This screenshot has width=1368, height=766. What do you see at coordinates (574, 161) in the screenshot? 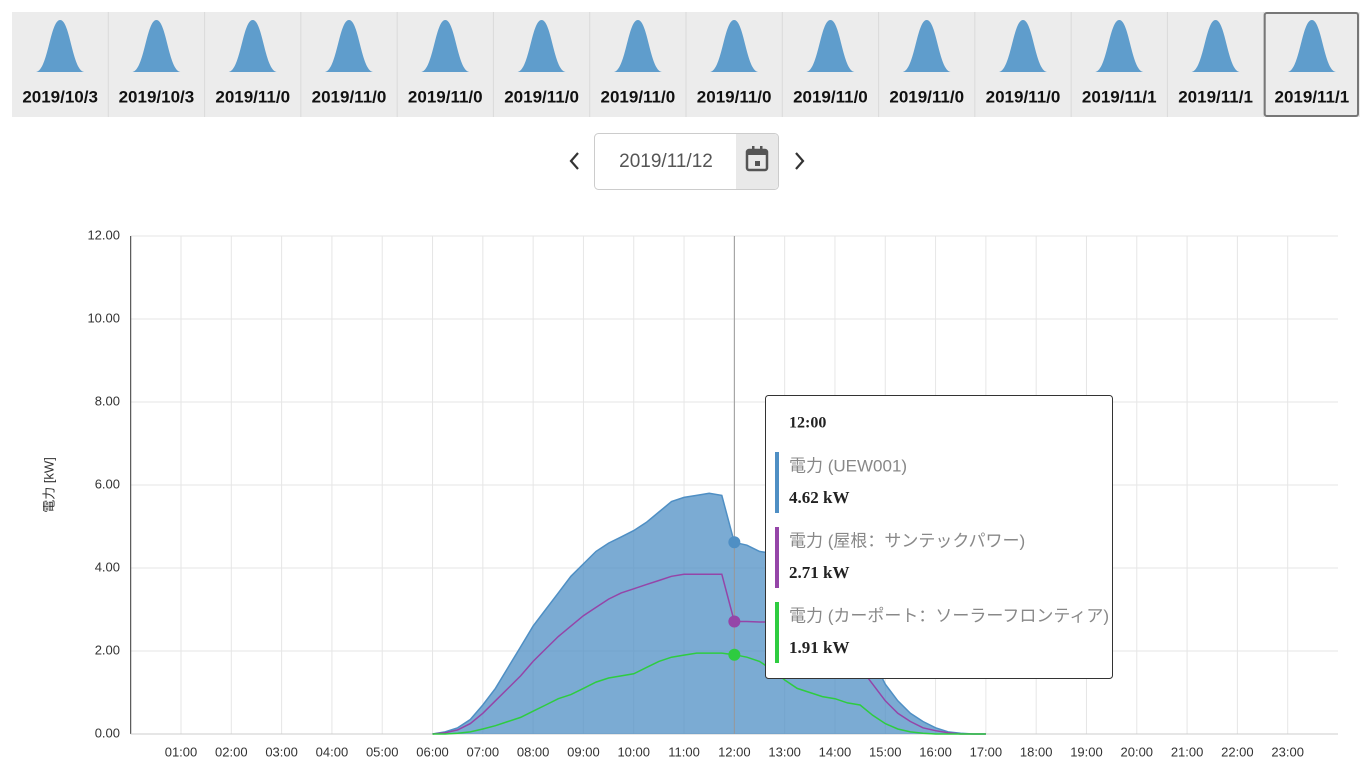
I see `prev-arrow` at bounding box center [574, 161].